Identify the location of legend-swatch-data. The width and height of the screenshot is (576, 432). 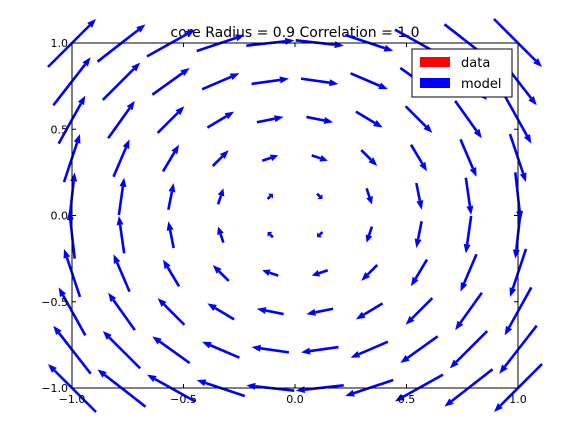
(435, 62).